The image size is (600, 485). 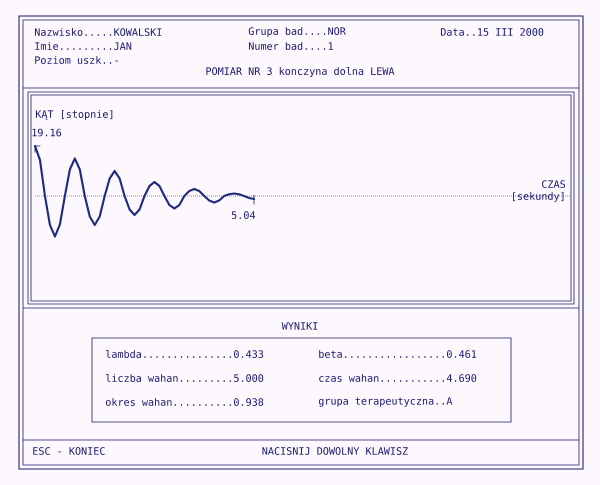 I want to click on text: czas wahan...........4.690, so click(x=397, y=378).